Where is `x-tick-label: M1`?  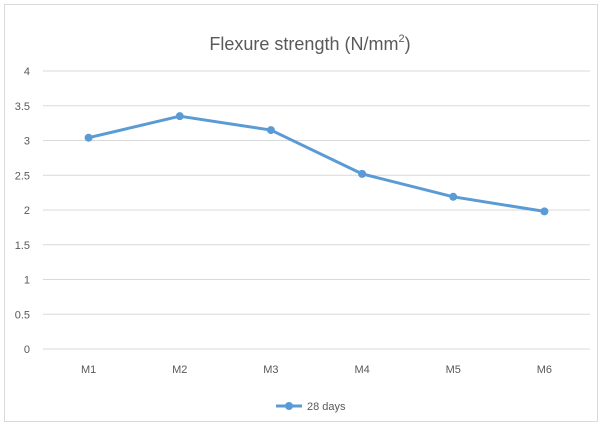
x-tick-label: M1 is located at coordinates (88, 370).